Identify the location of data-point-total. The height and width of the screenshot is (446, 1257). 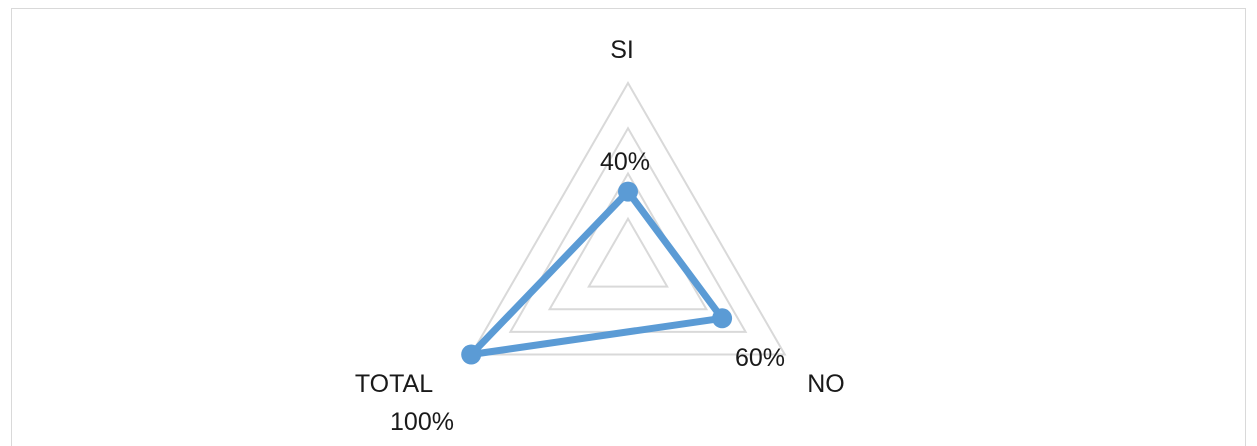
(471, 354).